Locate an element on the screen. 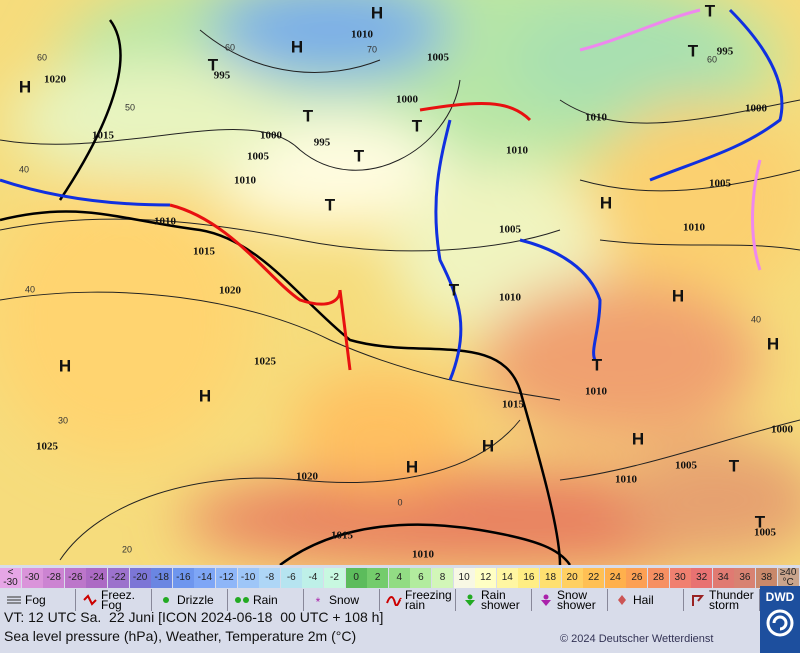 The image size is (800, 653). scale-box: 32 is located at coordinates (702, 578).